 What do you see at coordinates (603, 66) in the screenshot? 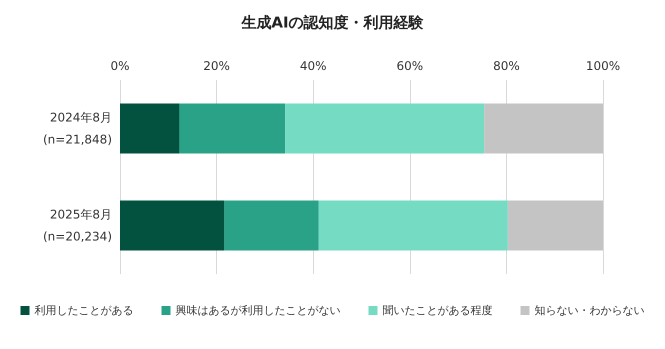
I see `x-tick-label: 100%` at bounding box center [603, 66].